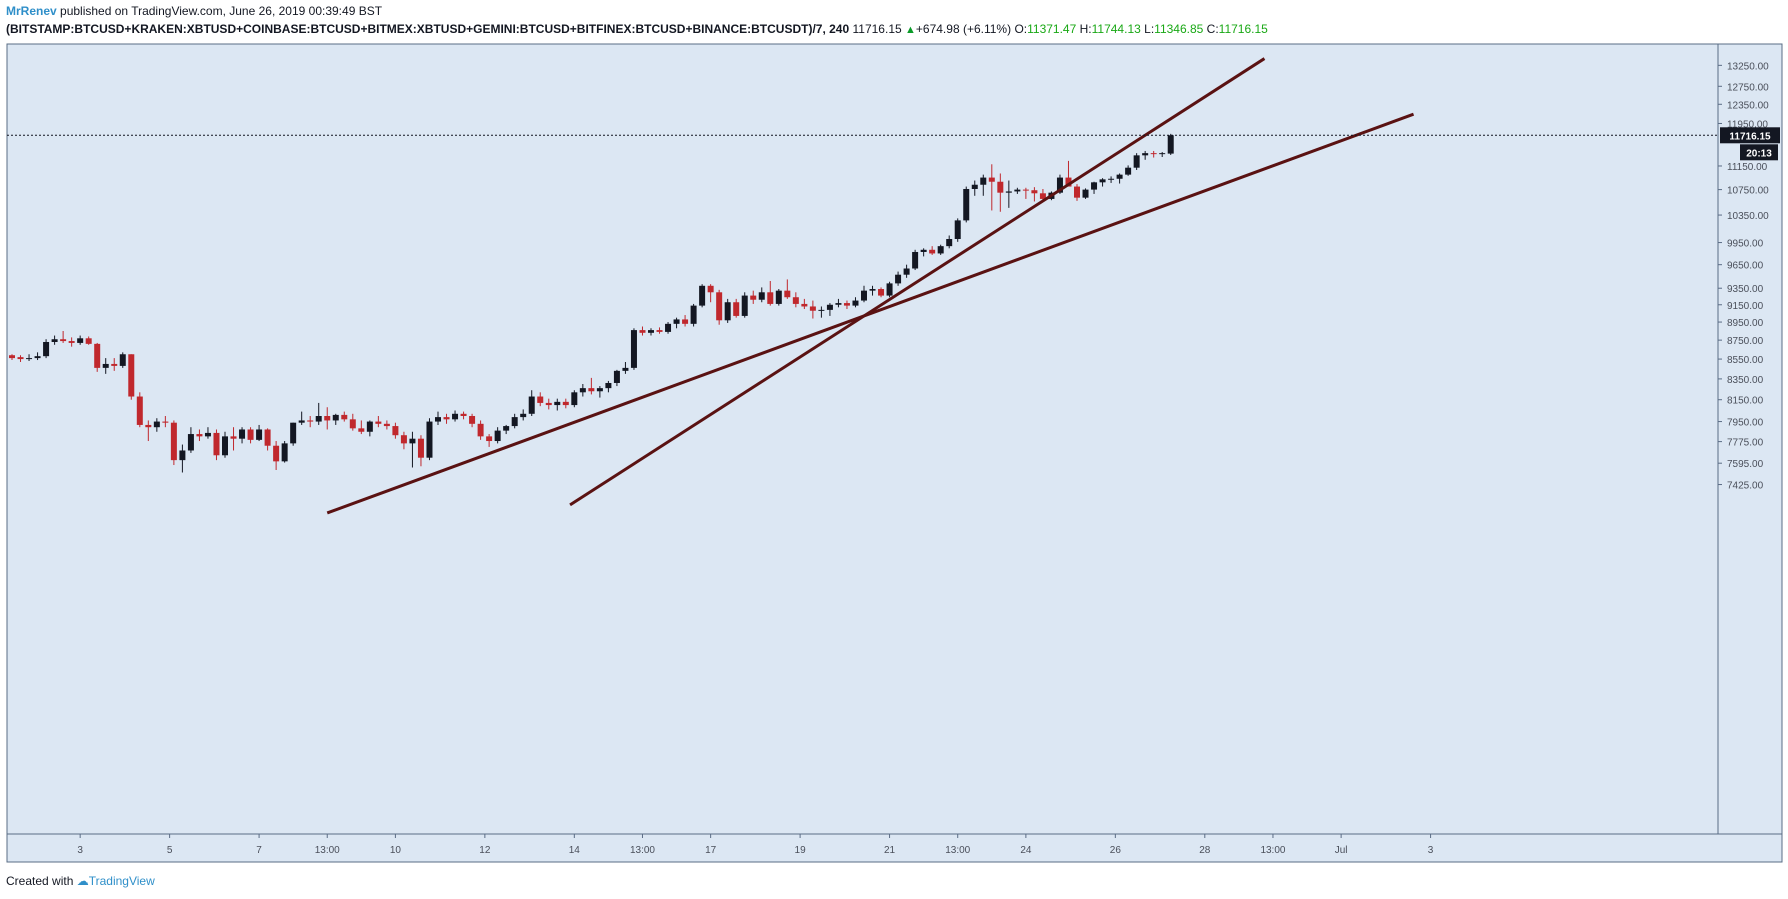 The height and width of the screenshot is (899, 1788). Describe the element at coordinates (910, 30) in the screenshot. I see `triangle-up-icon: ▲` at that location.